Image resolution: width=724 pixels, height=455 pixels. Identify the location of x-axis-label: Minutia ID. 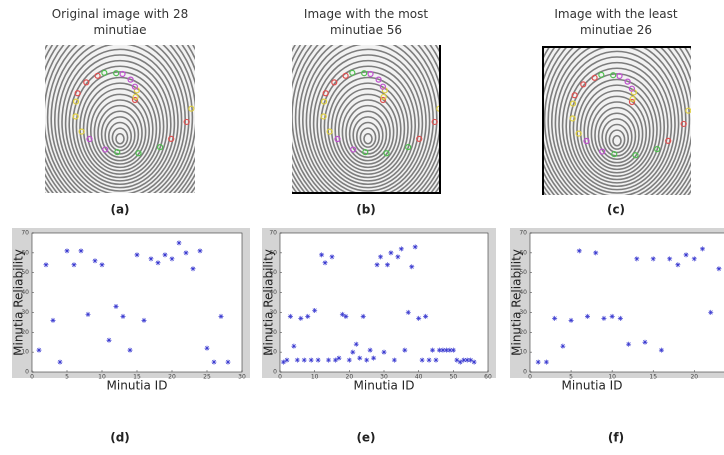
(384, 386).